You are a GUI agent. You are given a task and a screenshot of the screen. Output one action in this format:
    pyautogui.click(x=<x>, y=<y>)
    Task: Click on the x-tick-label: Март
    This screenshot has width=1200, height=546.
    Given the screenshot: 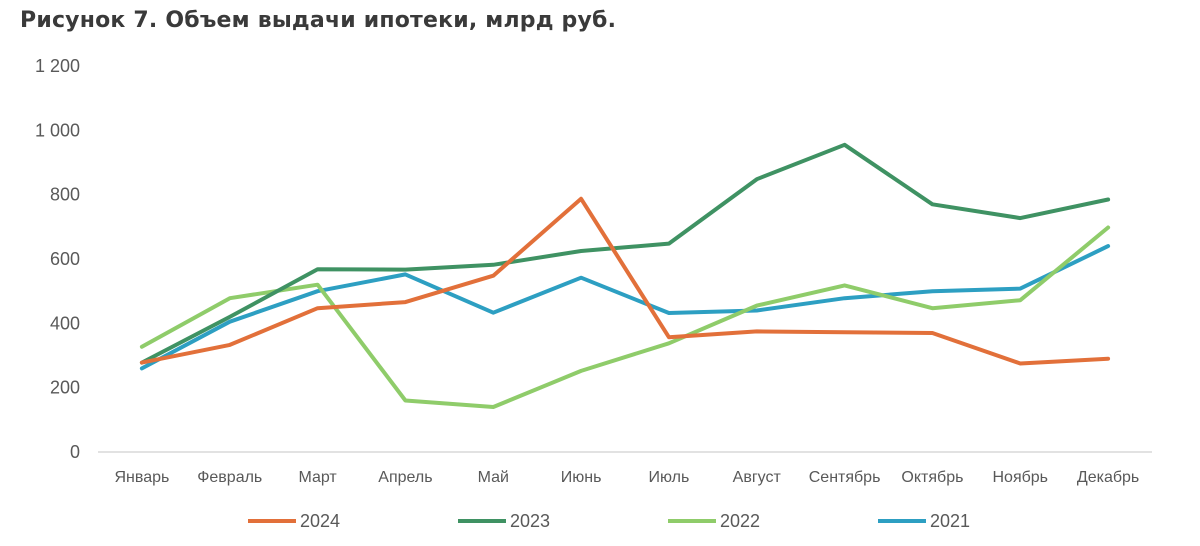 What is the action you would take?
    pyautogui.click(x=317, y=477)
    